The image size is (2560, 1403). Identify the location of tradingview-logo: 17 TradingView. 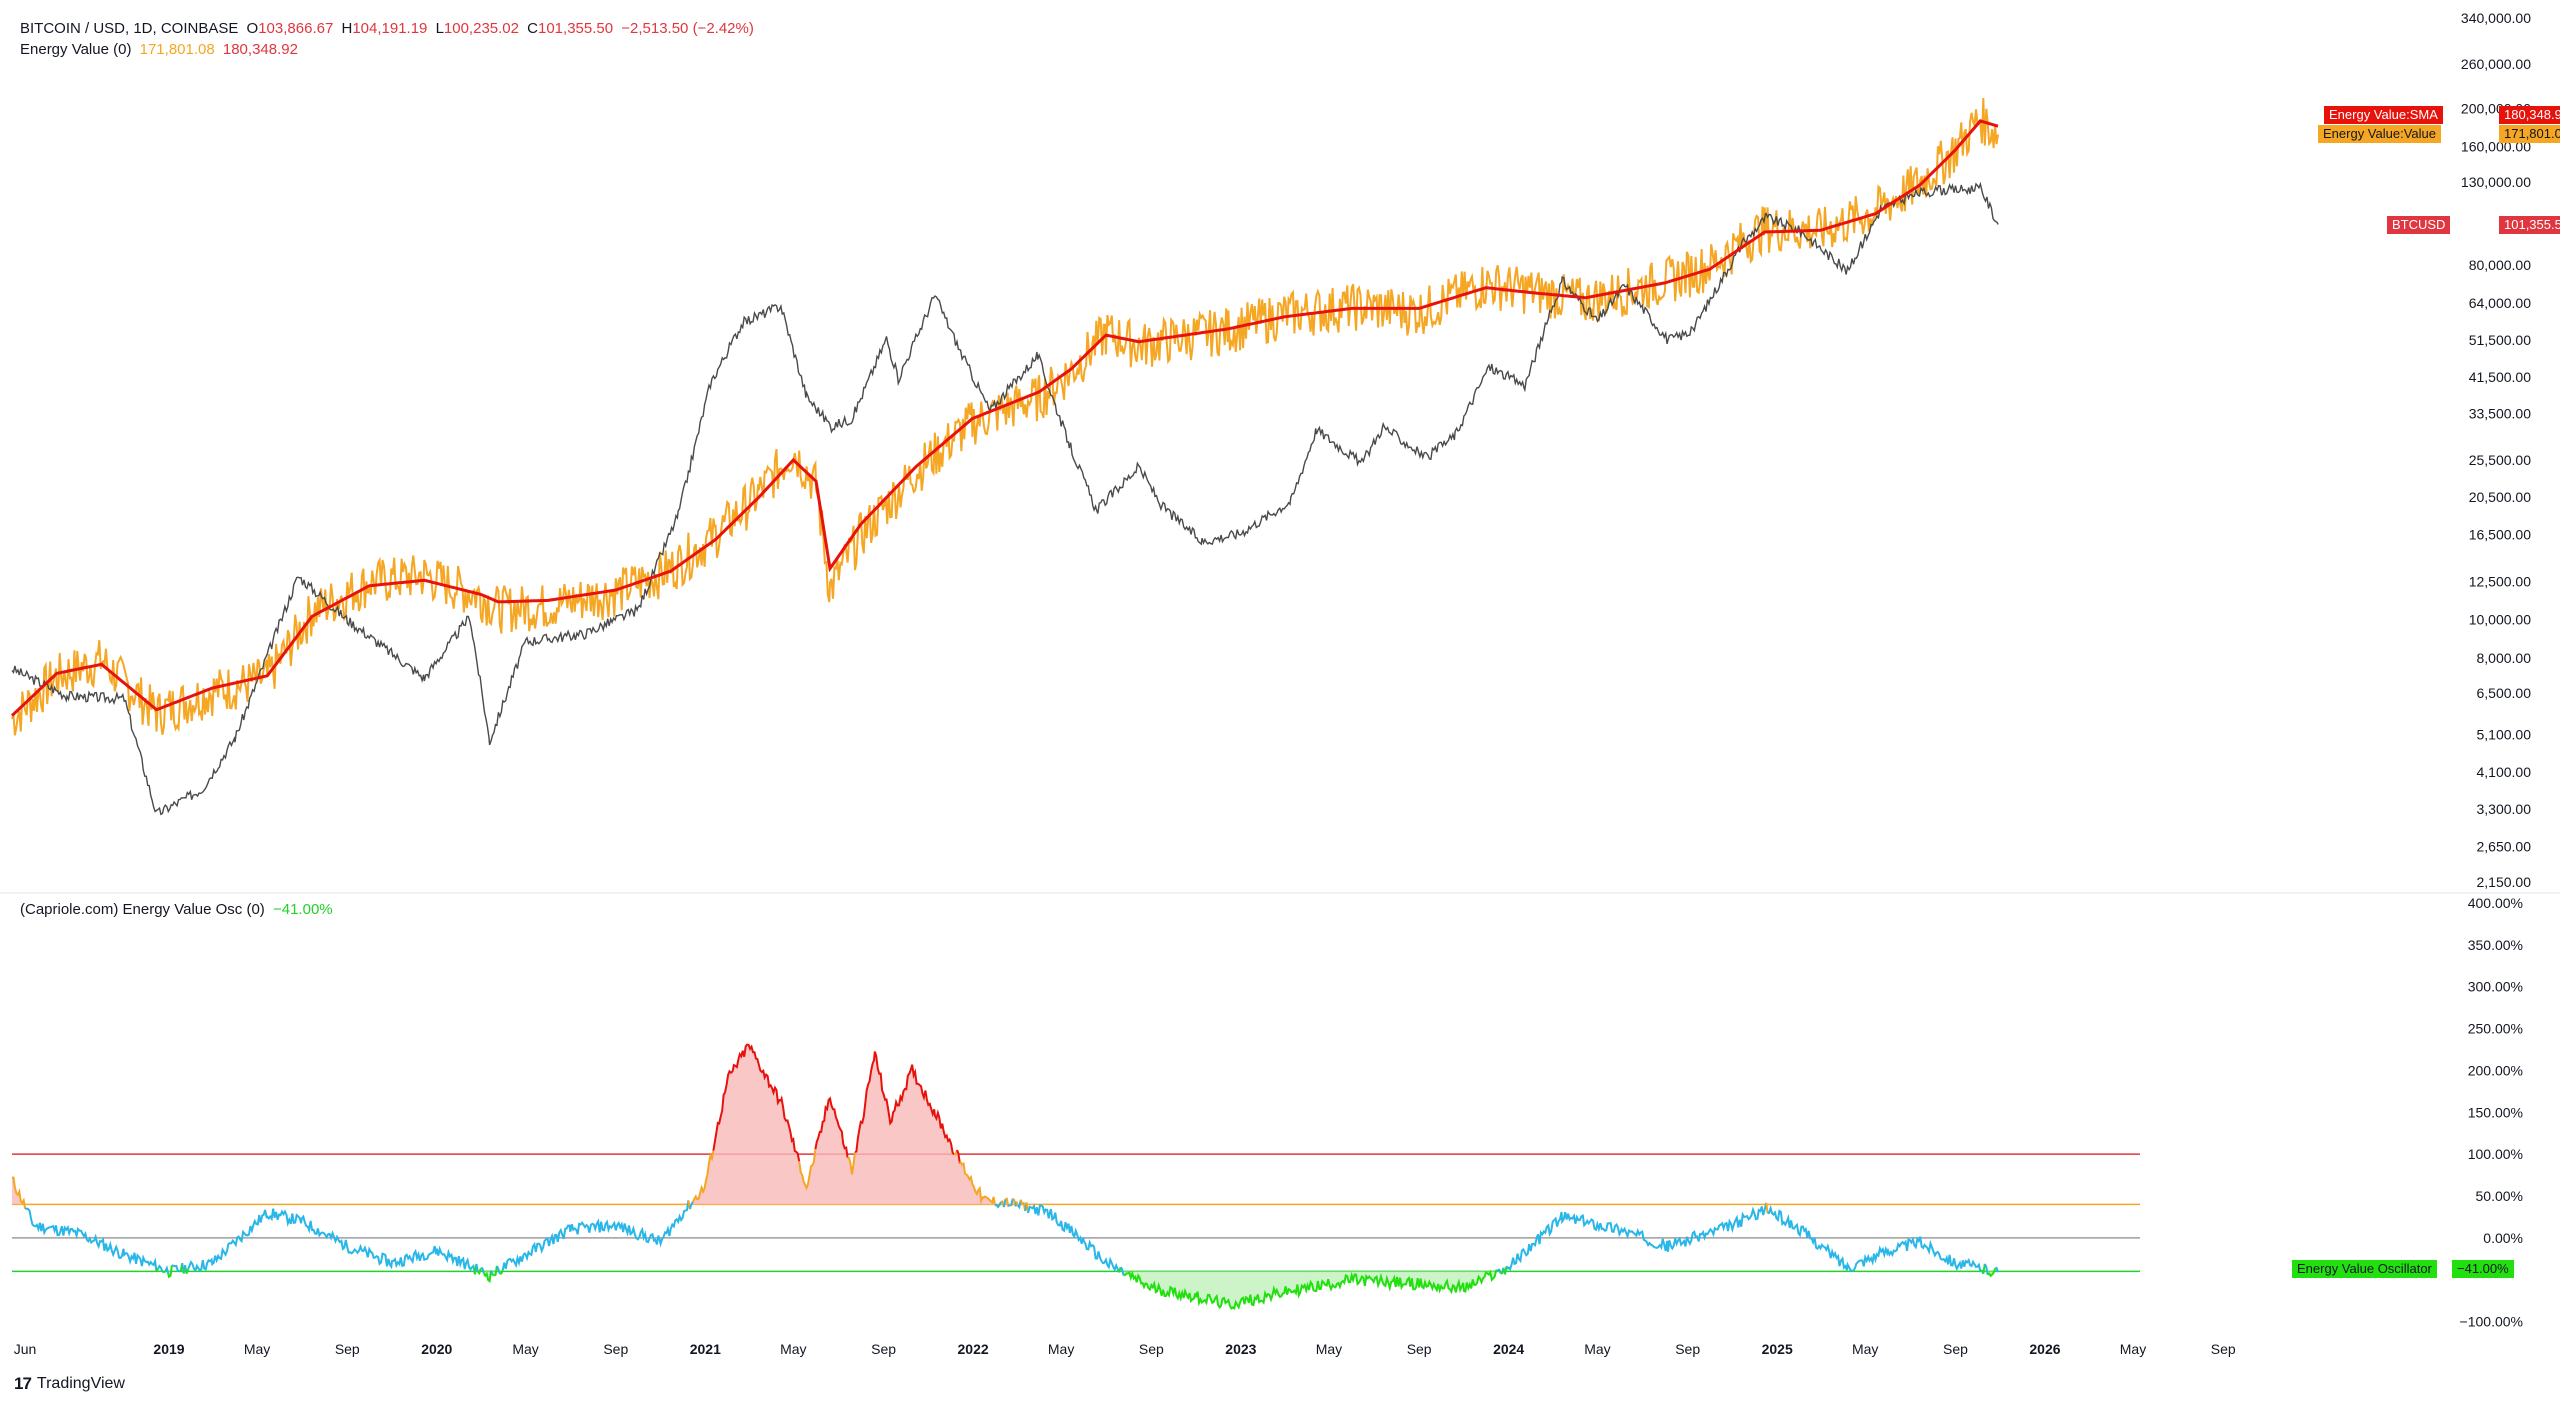
(69, 1384).